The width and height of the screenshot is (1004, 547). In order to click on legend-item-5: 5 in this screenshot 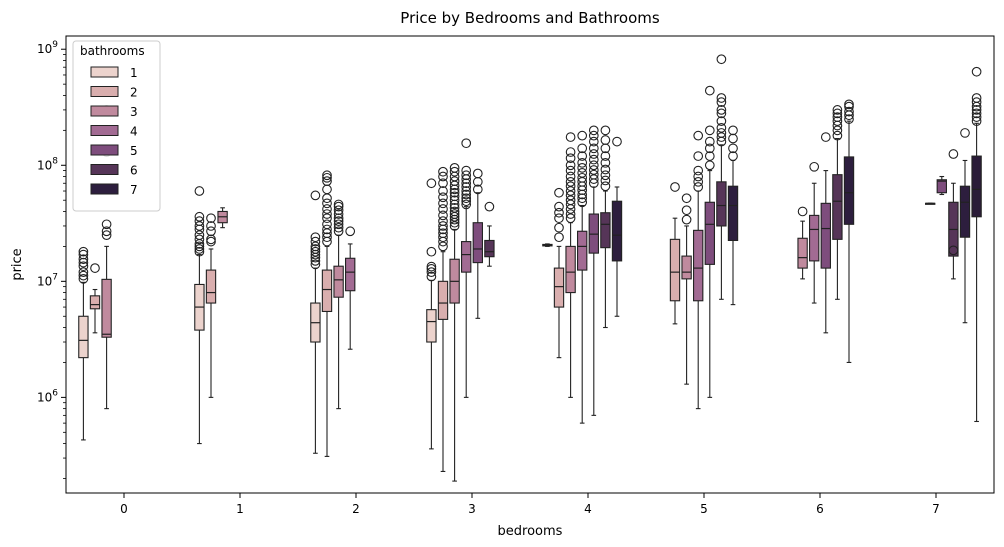, I will do `click(114, 151)`.